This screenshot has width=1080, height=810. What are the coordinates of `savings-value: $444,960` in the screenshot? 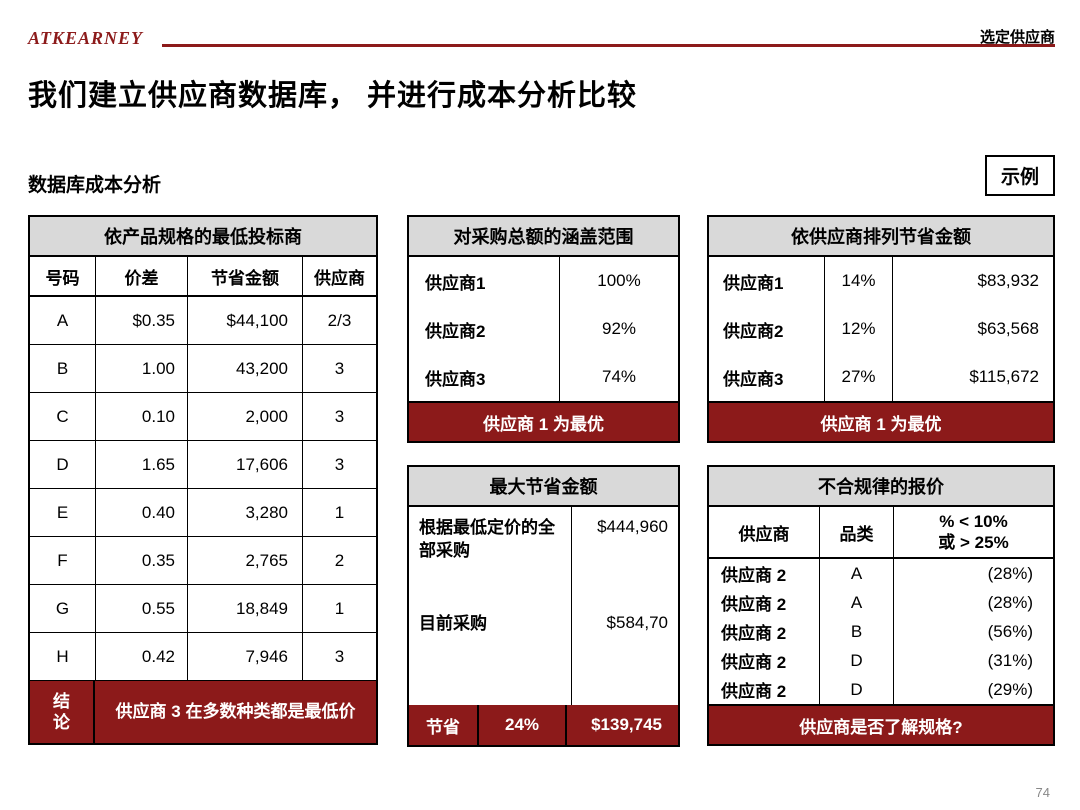 It's located at (632, 526).